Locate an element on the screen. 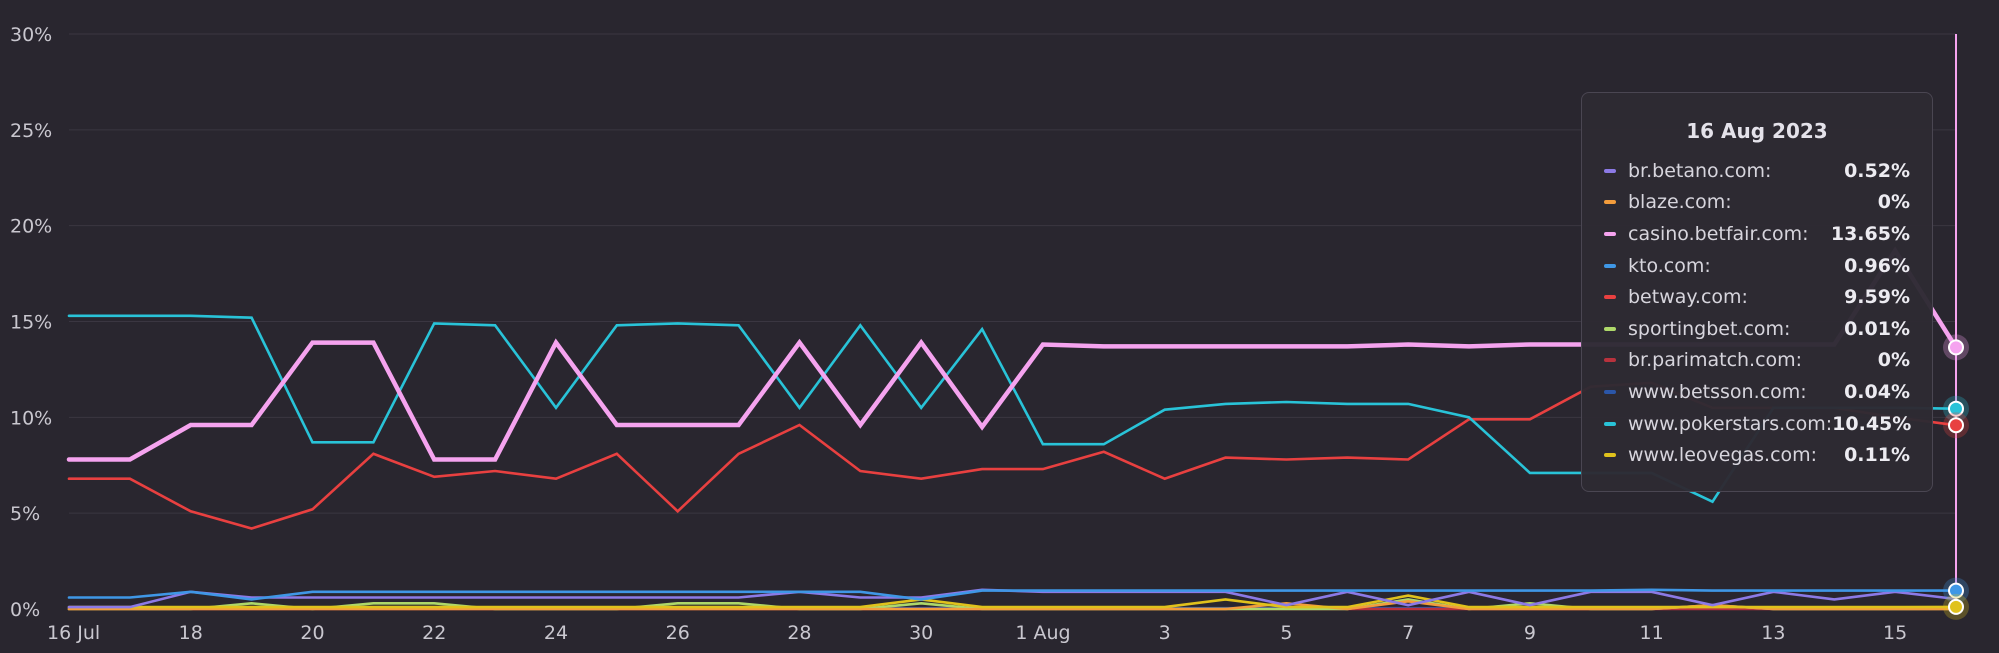 The width and height of the screenshot is (1999, 653). x-tick-label: 1 Aug is located at coordinates (1042, 633).